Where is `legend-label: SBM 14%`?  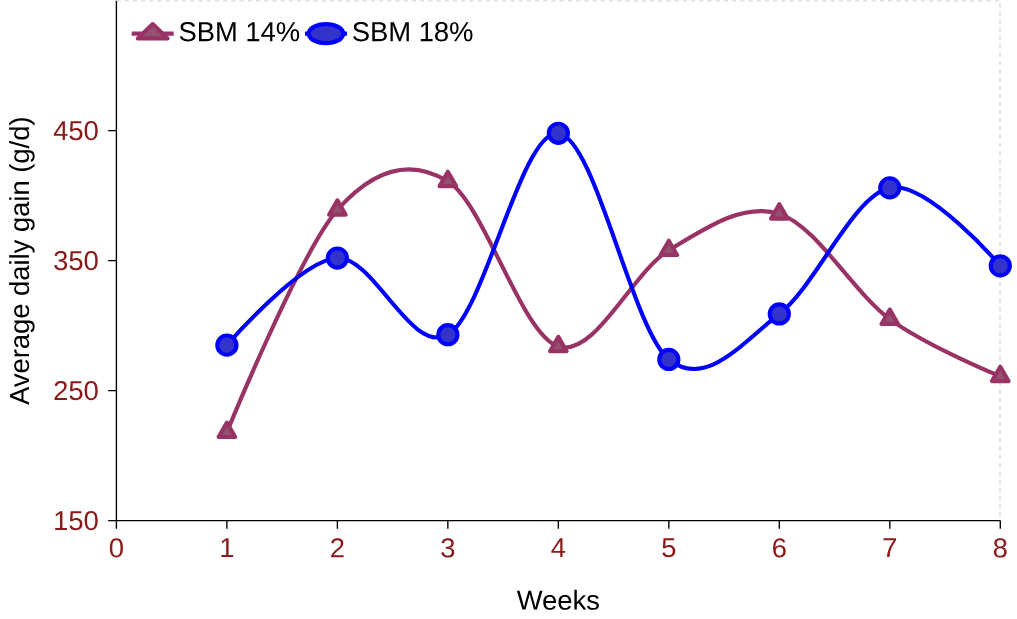
legend-label: SBM 14% is located at coordinates (239, 32).